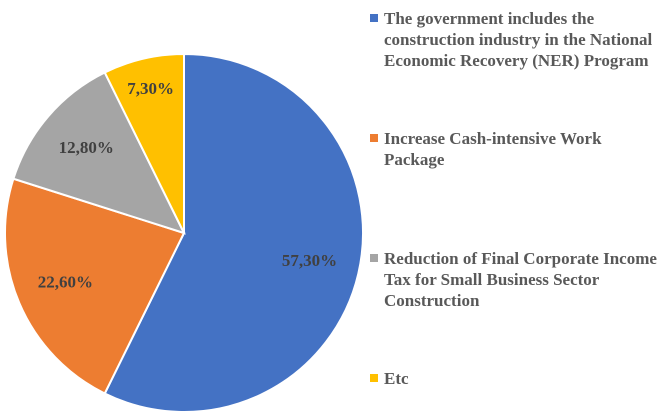 The width and height of the screenshot is (662, 416). I want to click on legend-item: Increase Cash-intensive Work Package, so click(515, 149).